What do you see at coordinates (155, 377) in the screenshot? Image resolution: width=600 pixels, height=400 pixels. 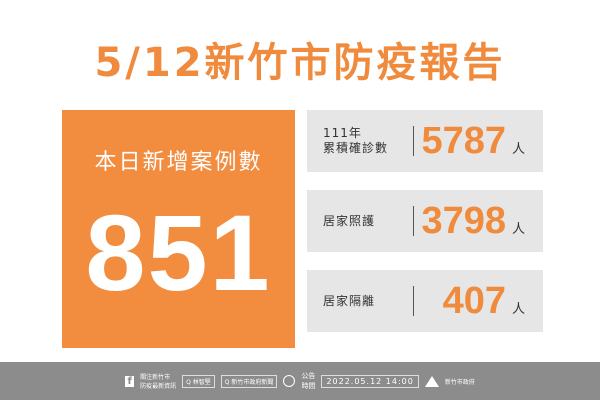 I see `follow-text: 關注新竹市` at bounding box center [155, 377].